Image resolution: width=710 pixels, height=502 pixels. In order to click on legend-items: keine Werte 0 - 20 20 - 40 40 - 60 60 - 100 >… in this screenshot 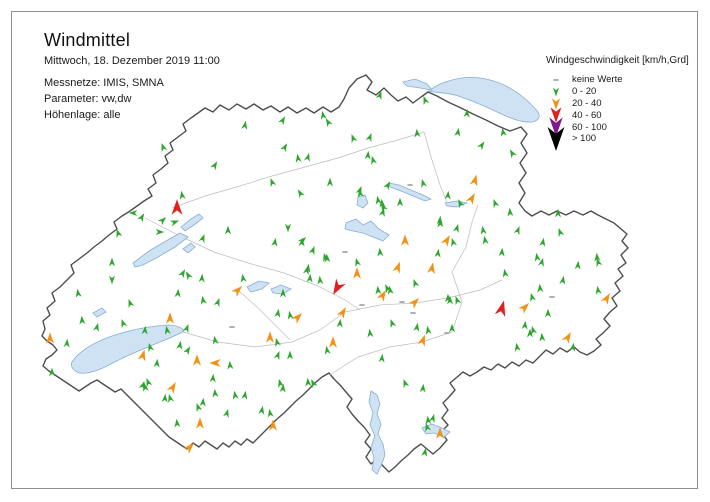, I will do `click(625, 112)`.